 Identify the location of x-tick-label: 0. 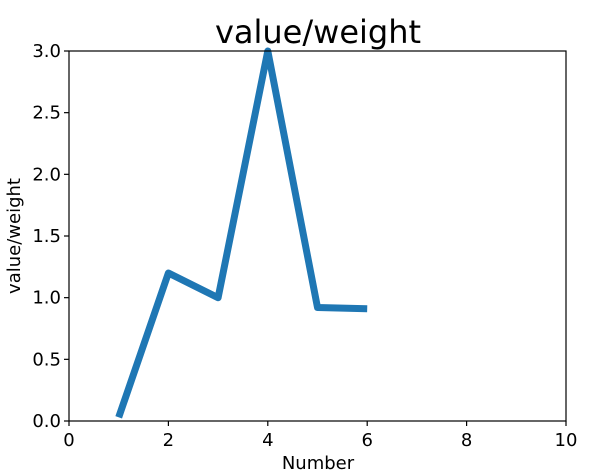
(68, 440).